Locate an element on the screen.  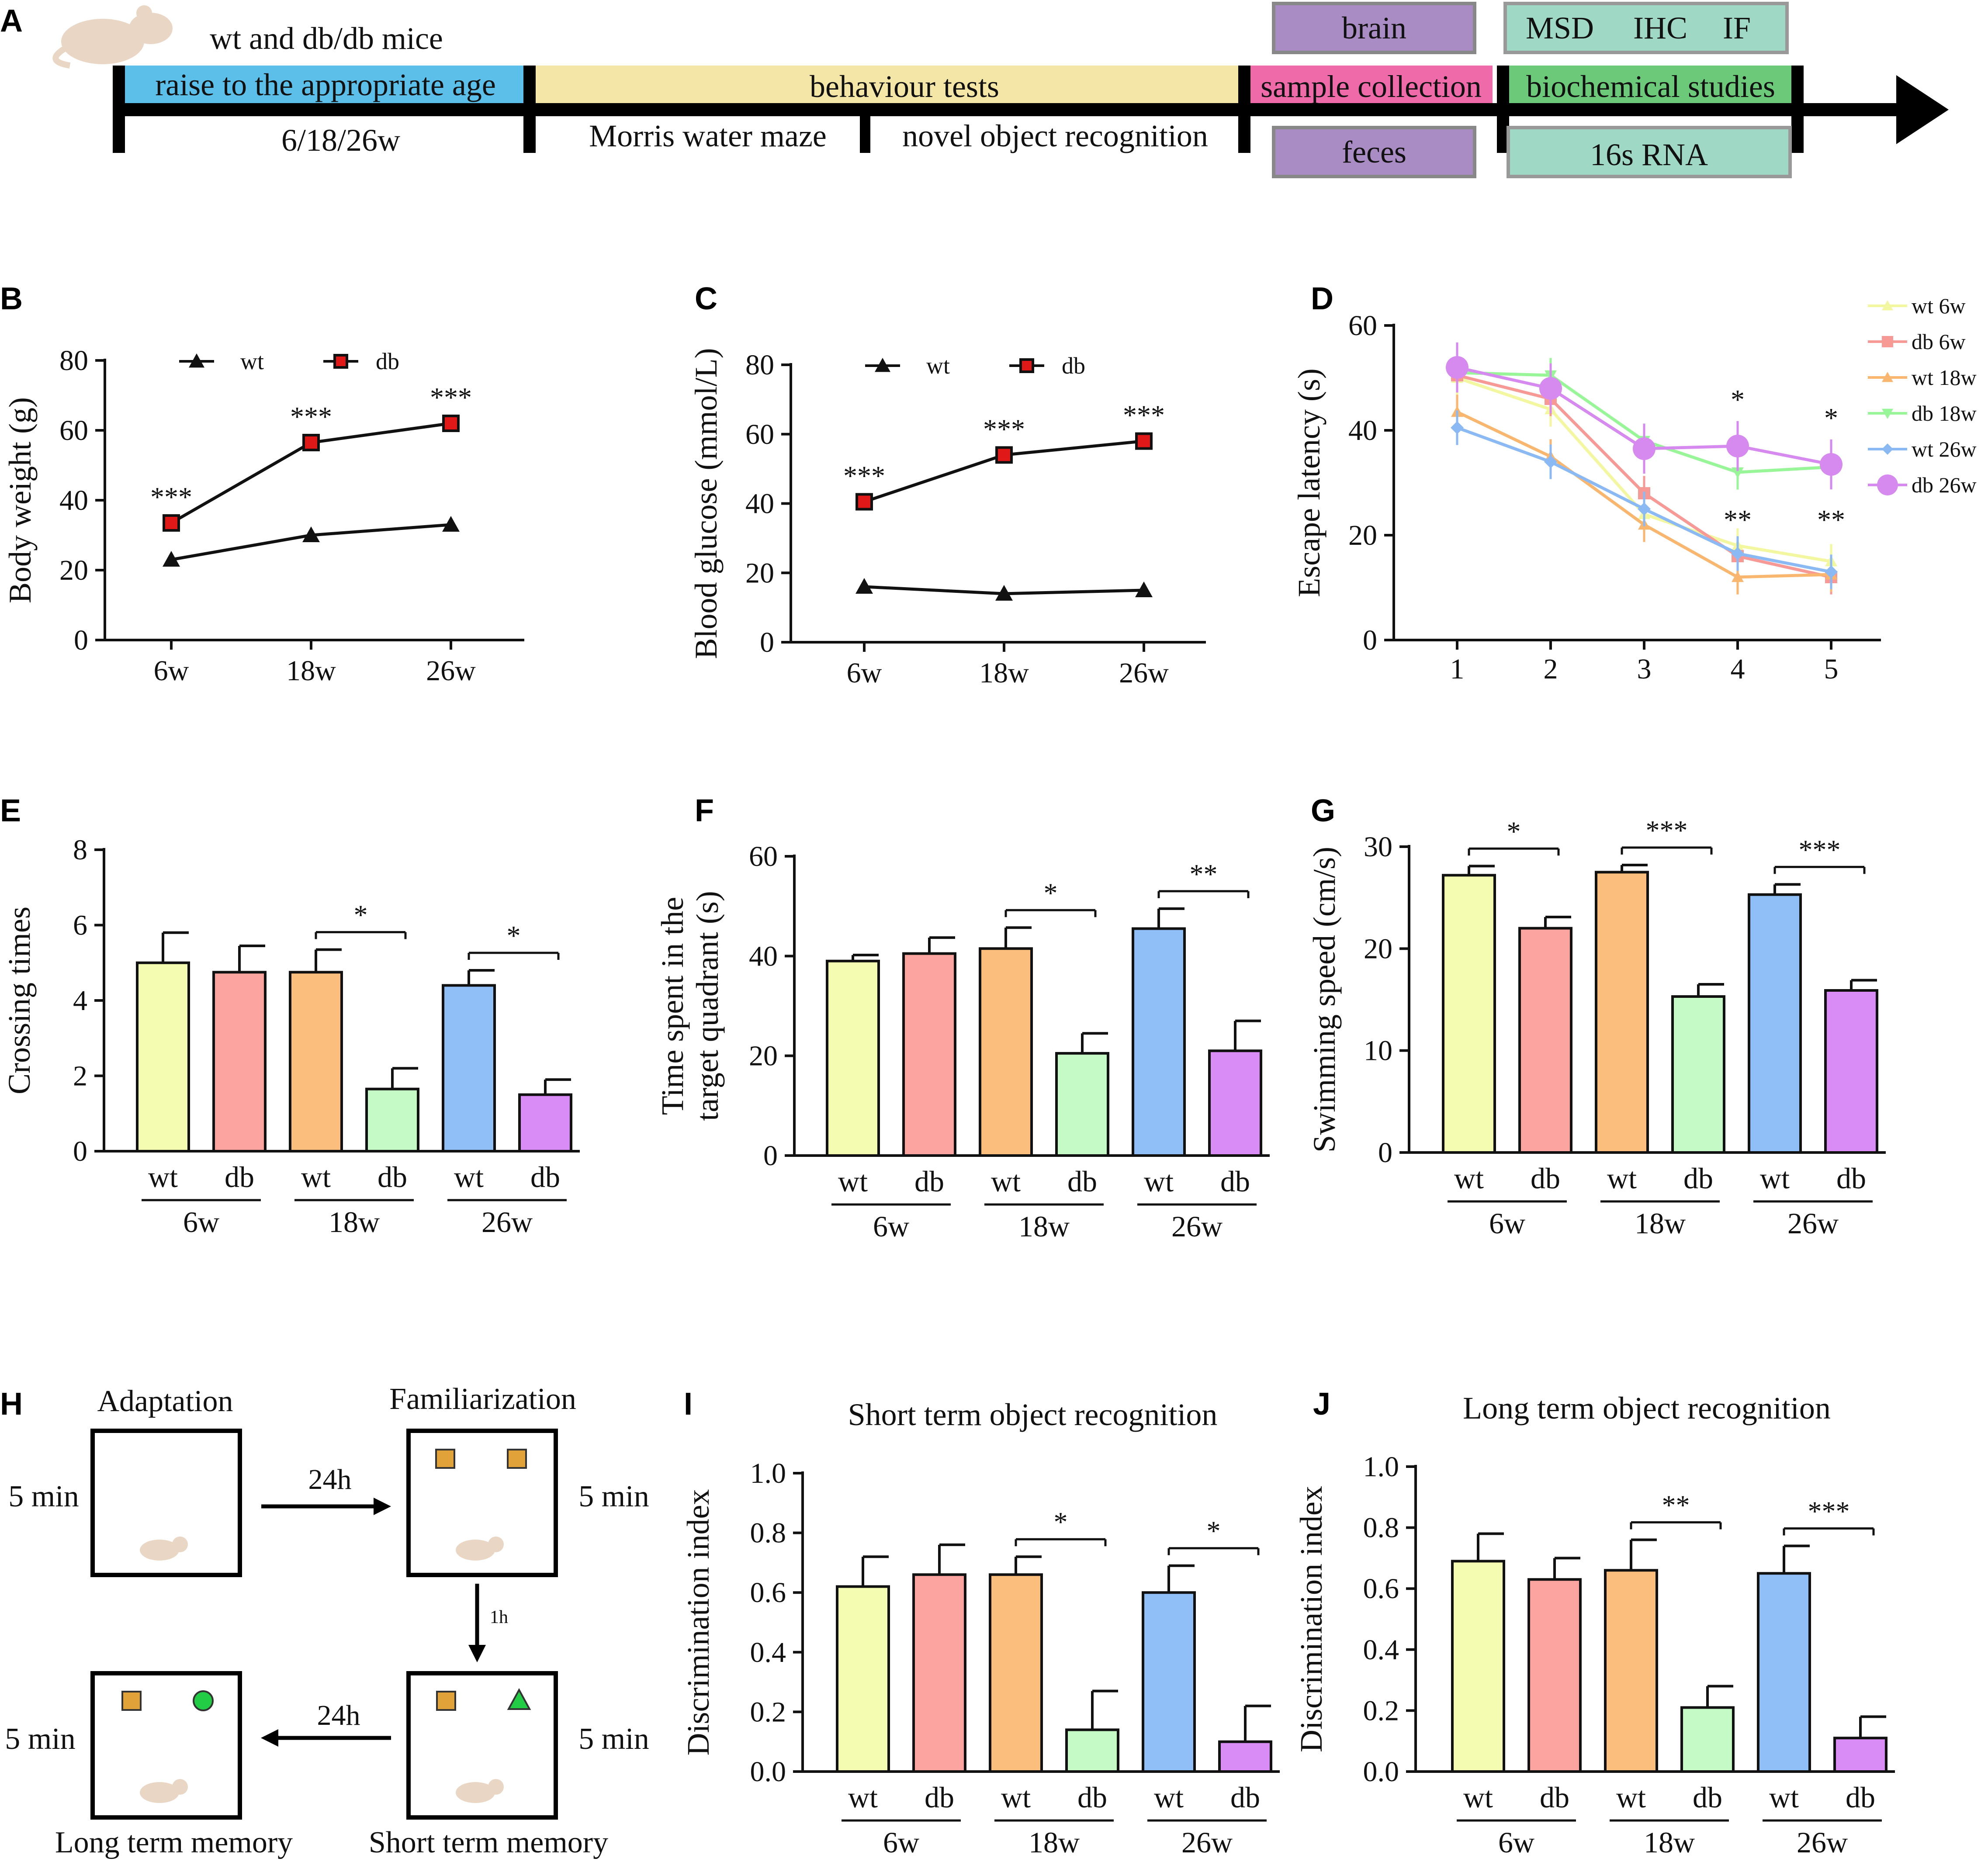
feces-box is located at coordinates (1374, 152).